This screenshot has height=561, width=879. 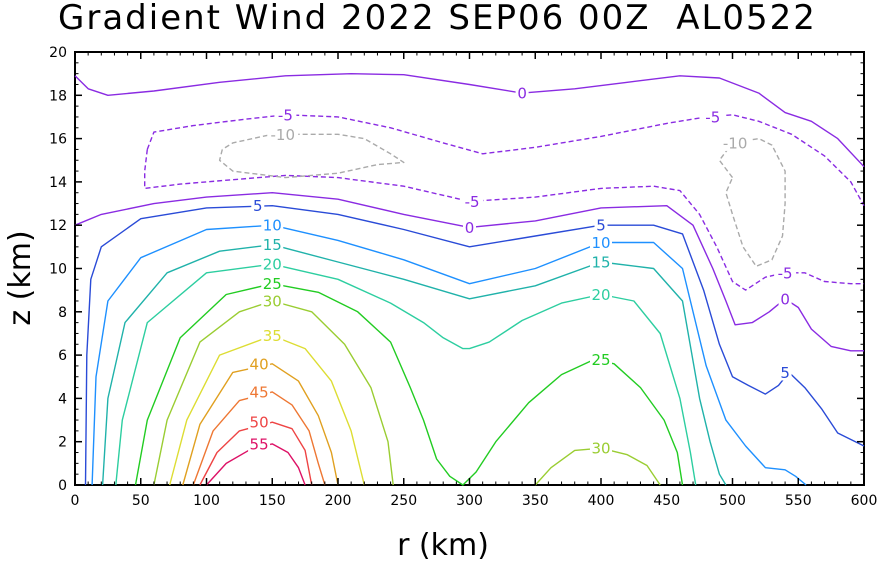 I want to click on x-tick-label: 450, so click(x=666, y=501).